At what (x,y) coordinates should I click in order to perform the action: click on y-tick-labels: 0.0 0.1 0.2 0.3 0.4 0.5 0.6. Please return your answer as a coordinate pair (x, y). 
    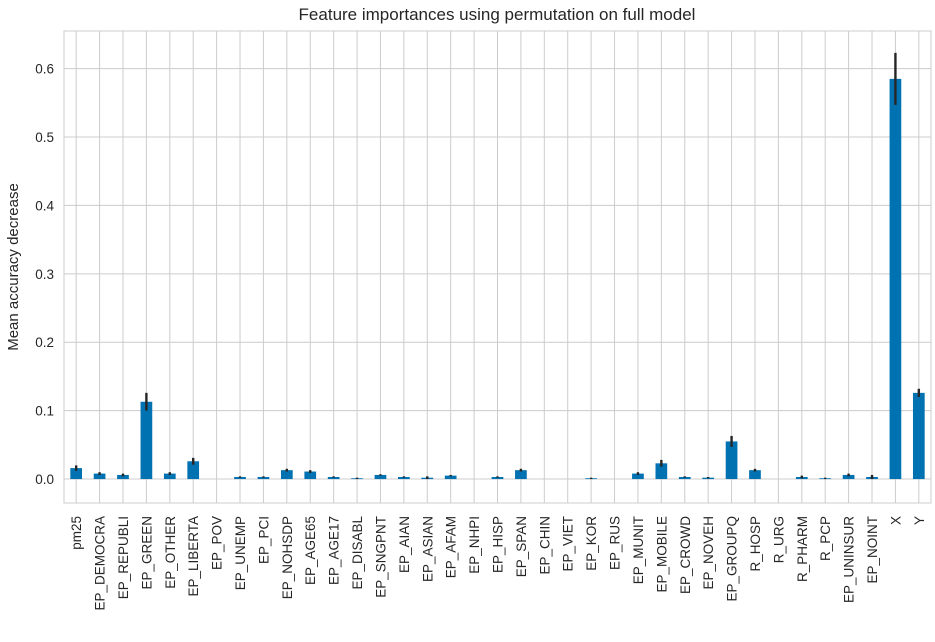
    Looking at the image, I should click on (44, 274).